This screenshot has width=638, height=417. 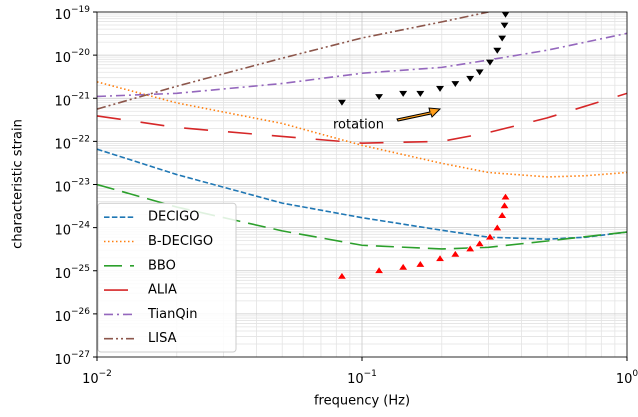 What do you see at coordinates (97, 378) in the screenshot?
I see `x-tick-label: 10⁻²` at bounding box center [97, 378].